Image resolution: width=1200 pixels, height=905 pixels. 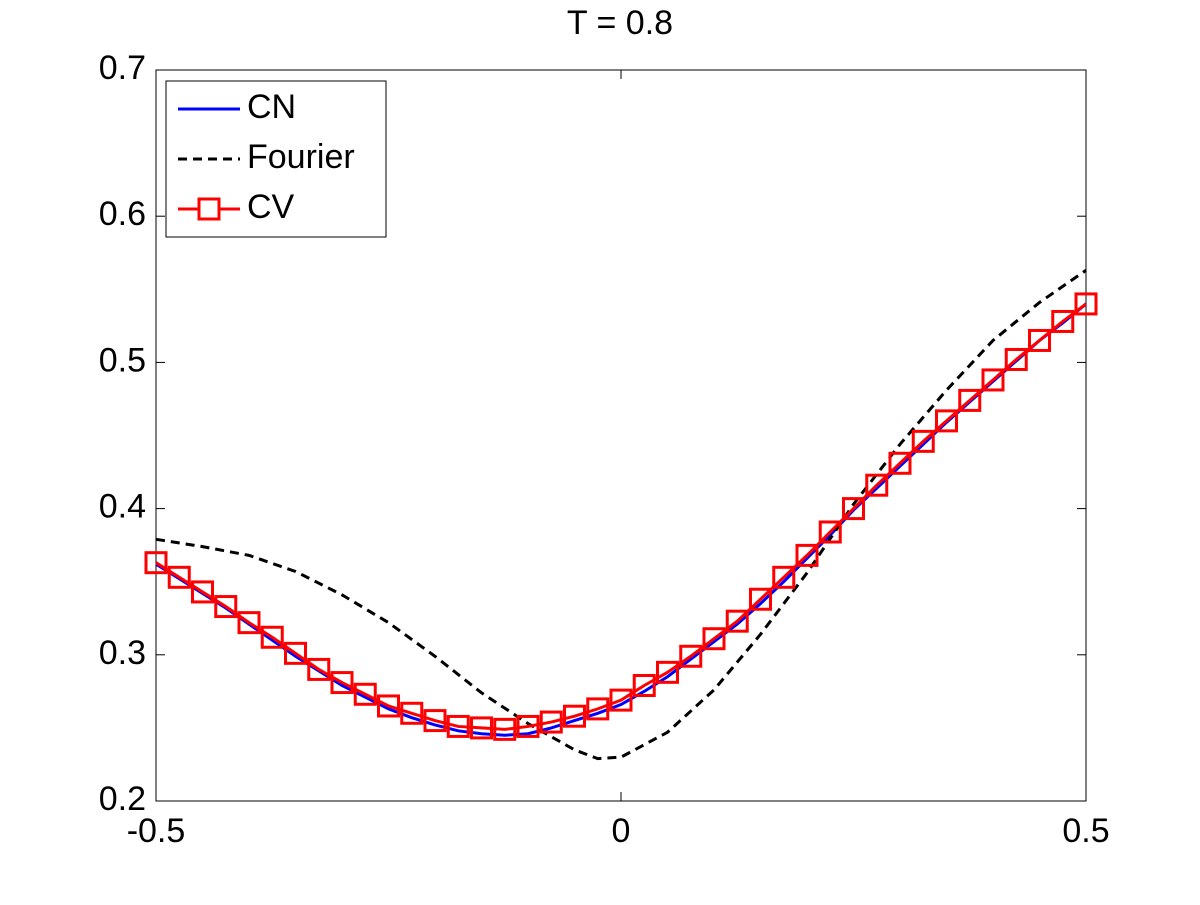 What do you see at coordinates (122, 507) in the screenshot?
I see `y-tick-label: 0.4` at bounding box center [122, 507].